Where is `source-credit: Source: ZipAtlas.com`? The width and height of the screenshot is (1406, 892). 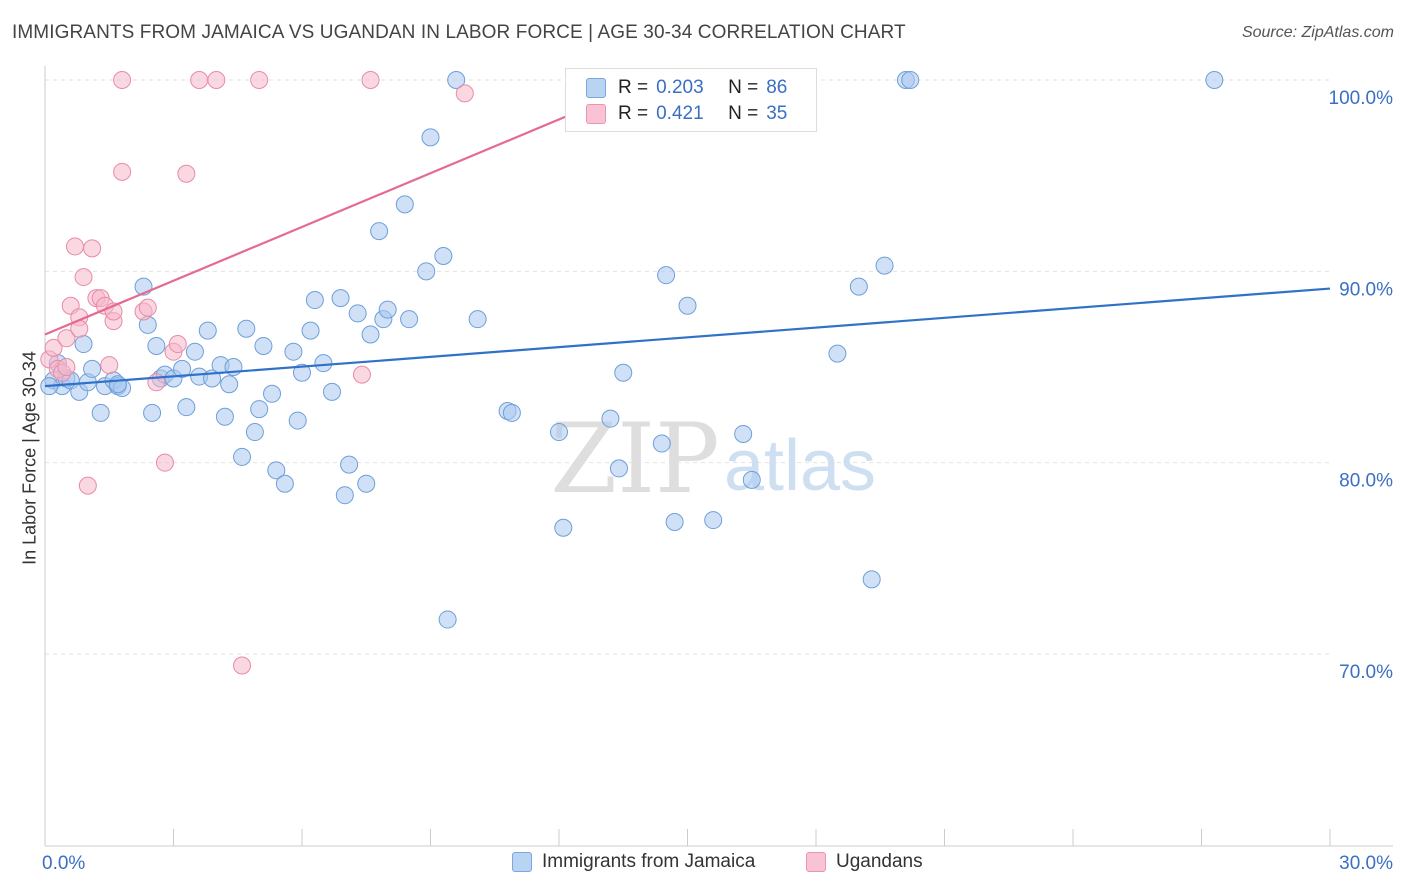 source-credit: Source: ZipAtlas.com is located at coordinates (1317, 32).